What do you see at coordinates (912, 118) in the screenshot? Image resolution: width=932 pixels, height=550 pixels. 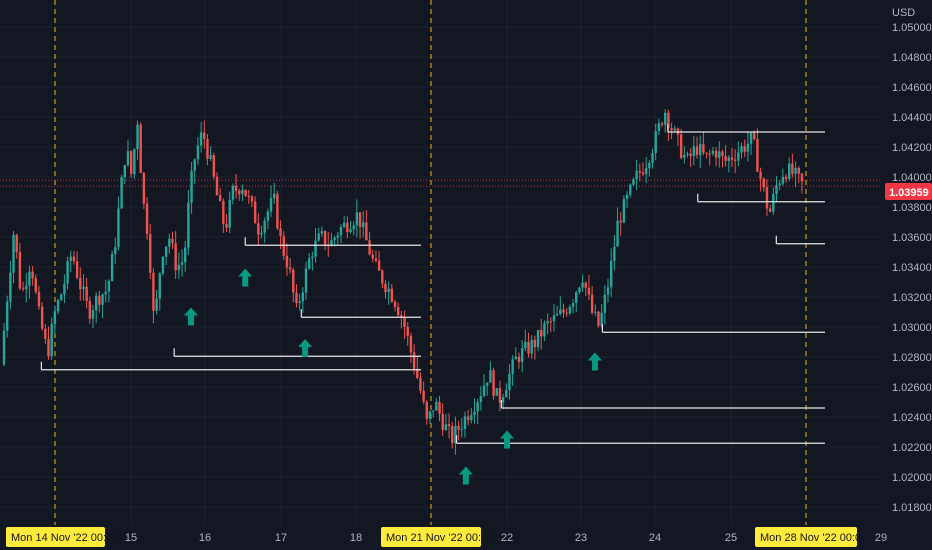 I see `y-tick-label: 1.04400` at bounding box center [912, 118].